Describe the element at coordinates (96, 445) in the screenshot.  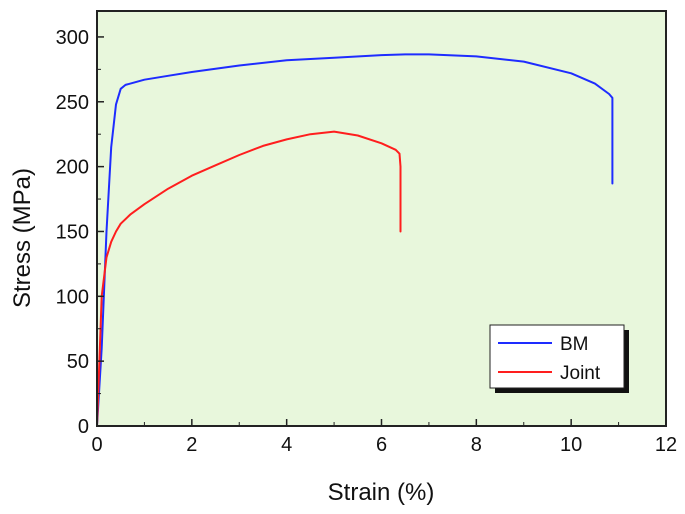
I see `x-tick-label: 0` at that location.